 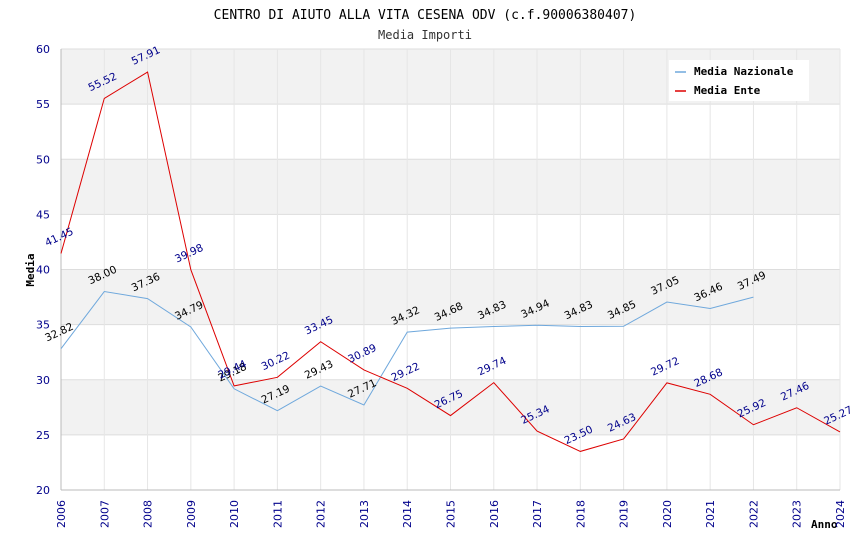 I want to click on x-tick-label: 2006, so click(x=61, y=514).